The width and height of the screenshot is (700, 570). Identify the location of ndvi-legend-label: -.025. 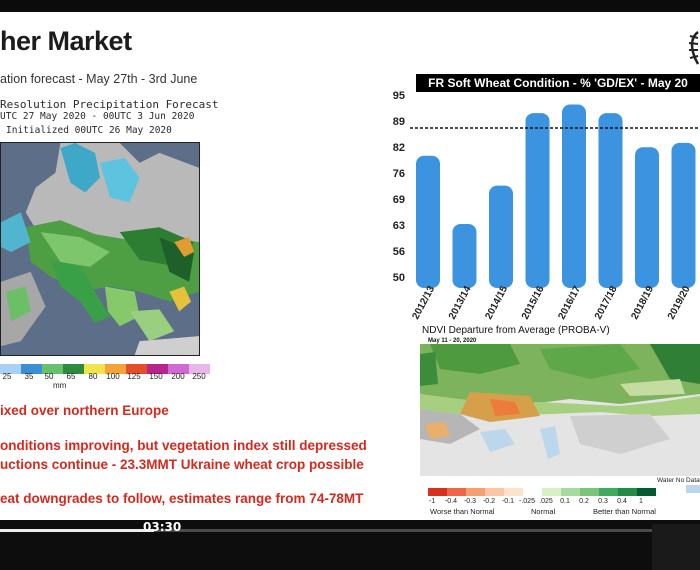
(527, 501).